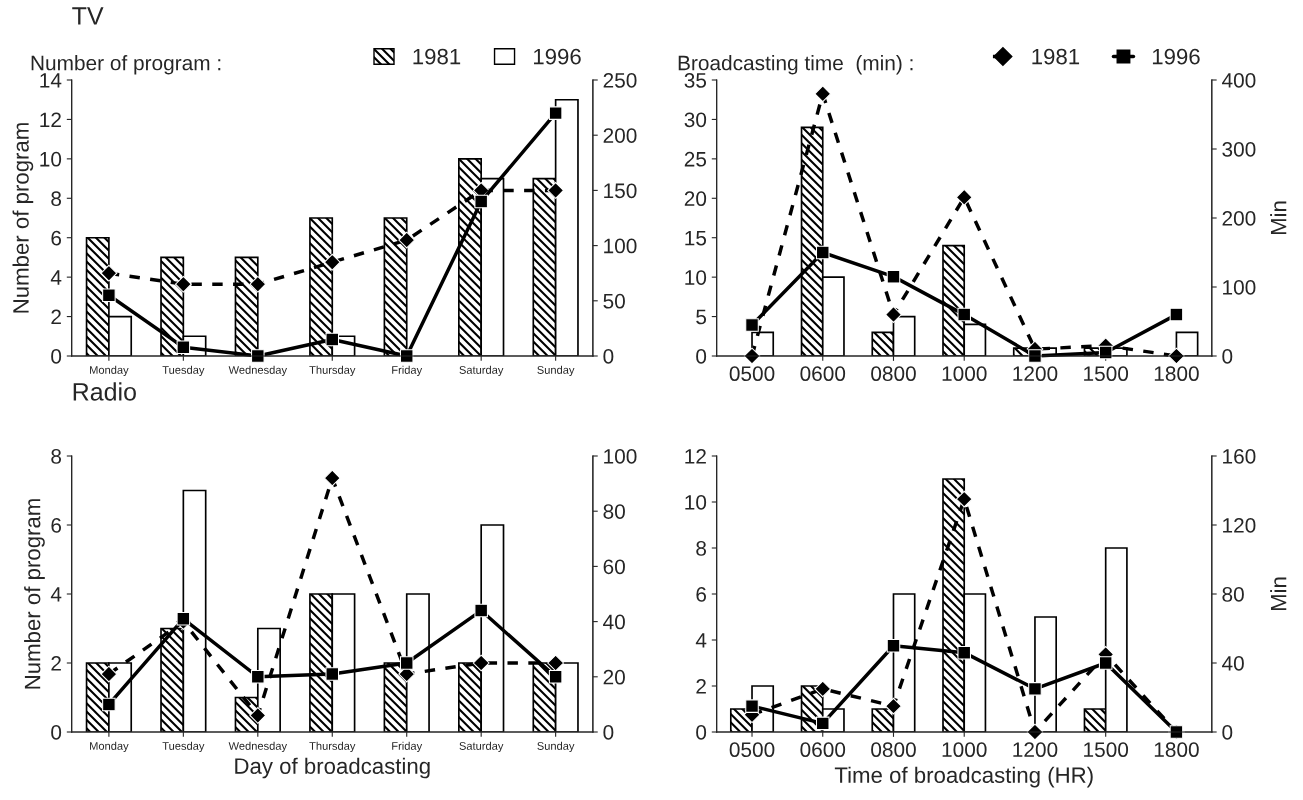  Describe the element at coordinates (557, 56) in the screenshot. I see `legend-label: 1996` at that location.